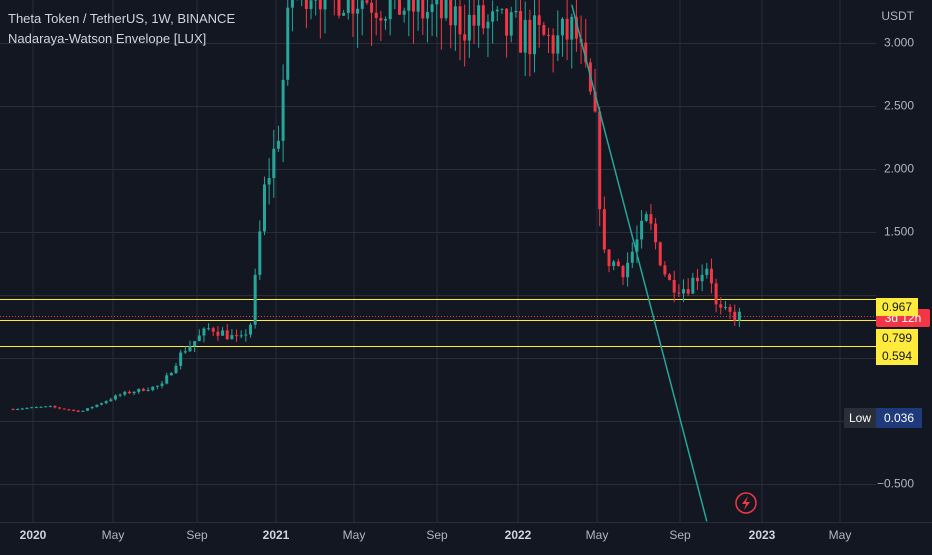 This screenshot has height=555, width=932. Describe the element at coordinates (466, 532) in the screenshot. I see `time-axis: 2020 May Sep 2021 May Sep 2022 May Sep 2023 May` at that location.